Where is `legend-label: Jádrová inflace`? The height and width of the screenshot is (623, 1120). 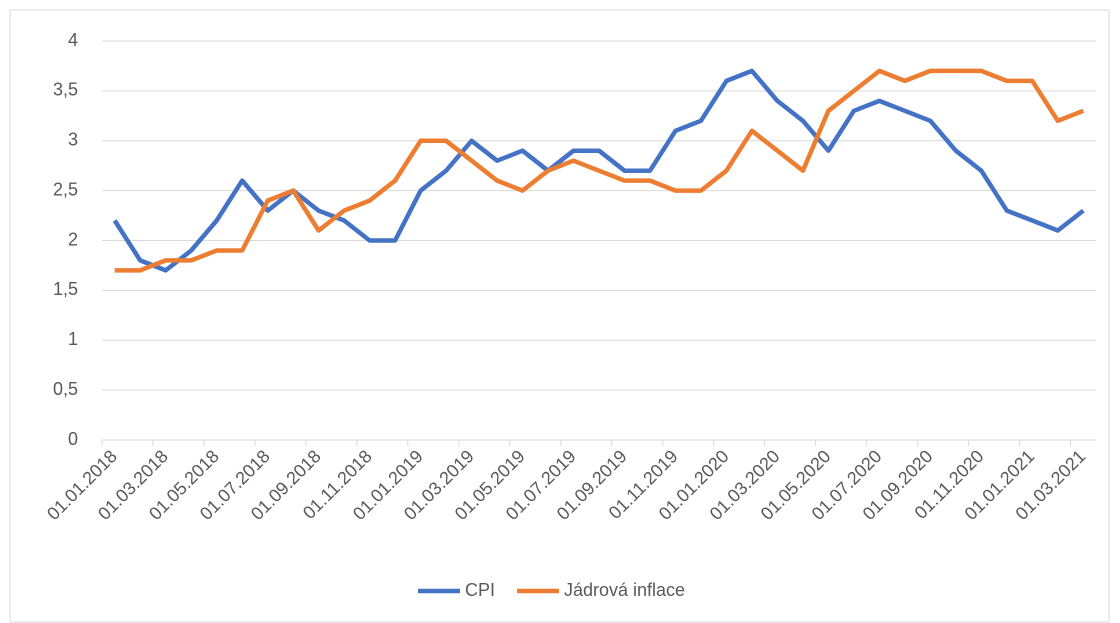
legend-label: Jádrová inflace is located at coordinates (624, 590).